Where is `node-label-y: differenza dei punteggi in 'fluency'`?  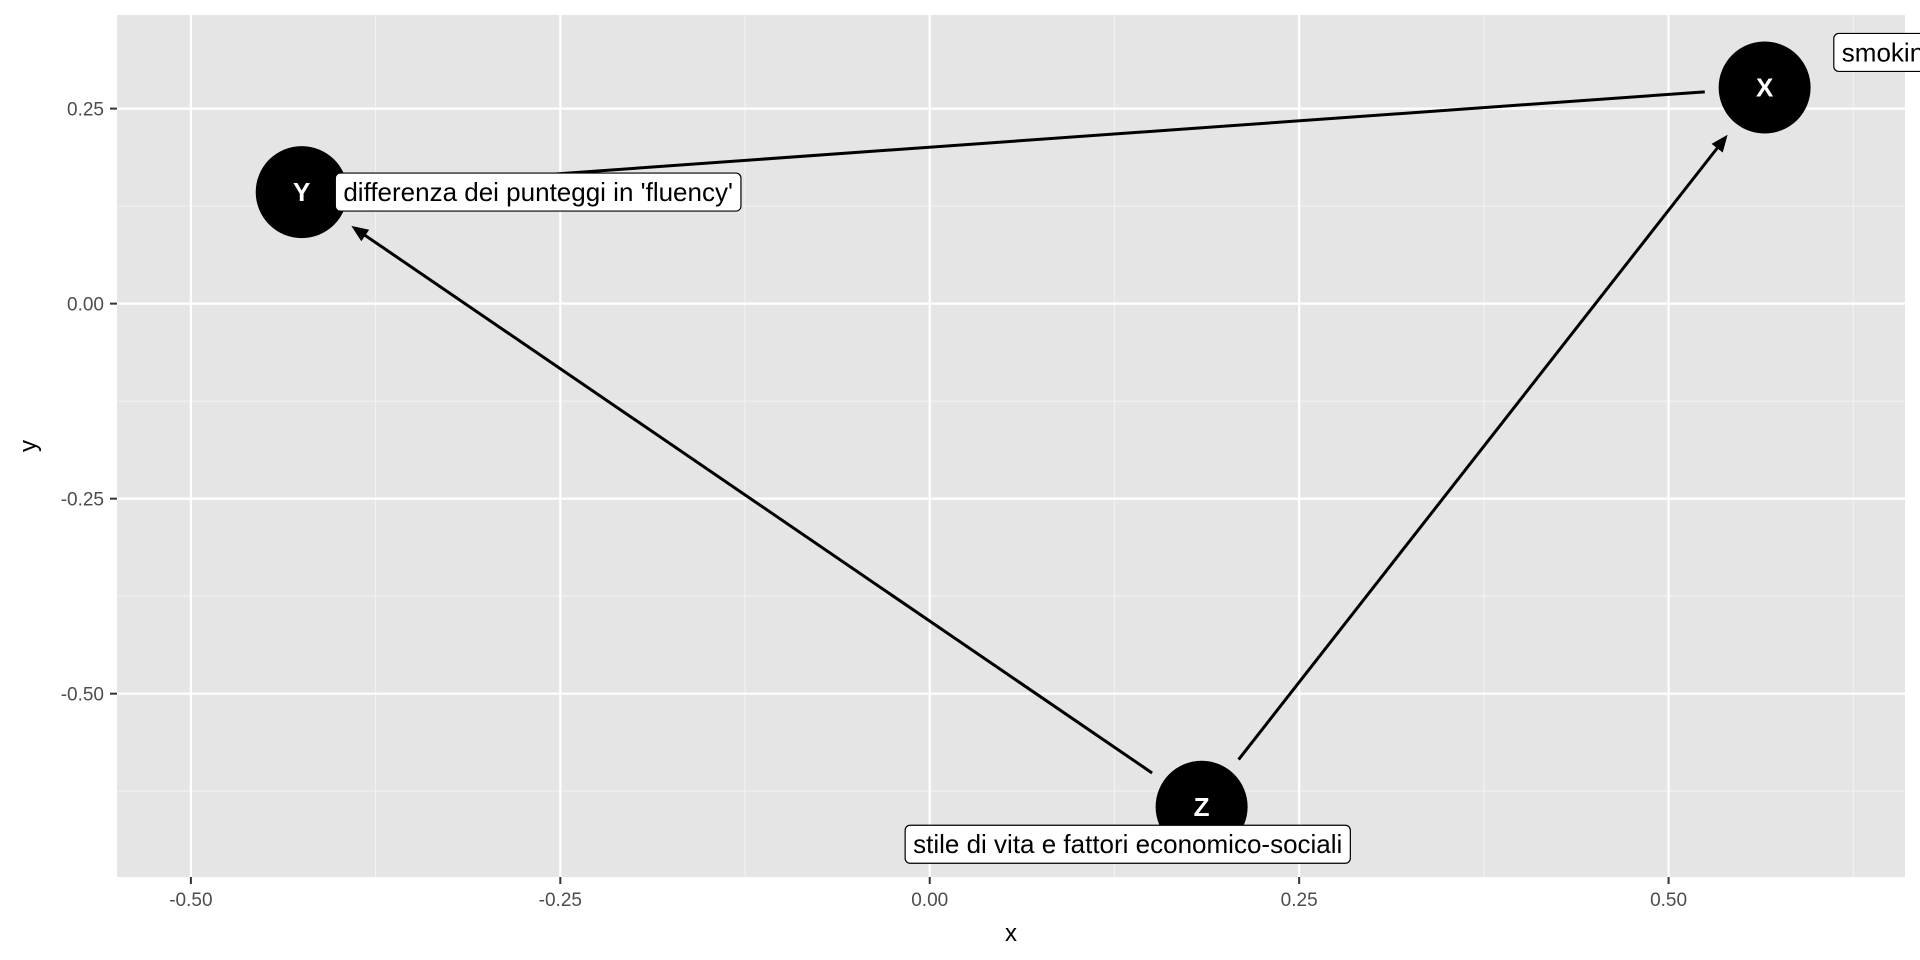
node-label-y: differenza dei punteggi in 'fluency' is located at coordinates (538, 192).